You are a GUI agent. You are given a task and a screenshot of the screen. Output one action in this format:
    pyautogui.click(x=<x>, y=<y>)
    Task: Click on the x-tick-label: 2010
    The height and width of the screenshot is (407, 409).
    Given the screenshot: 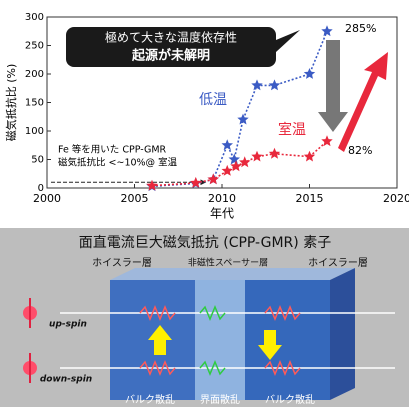 What is the action you would take?
    pyautogui.click(x=222, y=198)
    